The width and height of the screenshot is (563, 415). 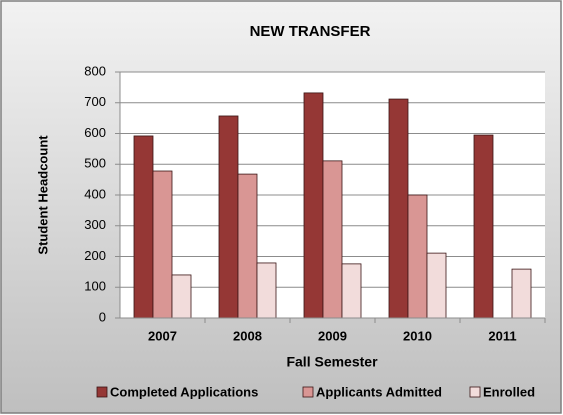 I want to click on legend-label: Completed Applications, so click(x=184, y=391).